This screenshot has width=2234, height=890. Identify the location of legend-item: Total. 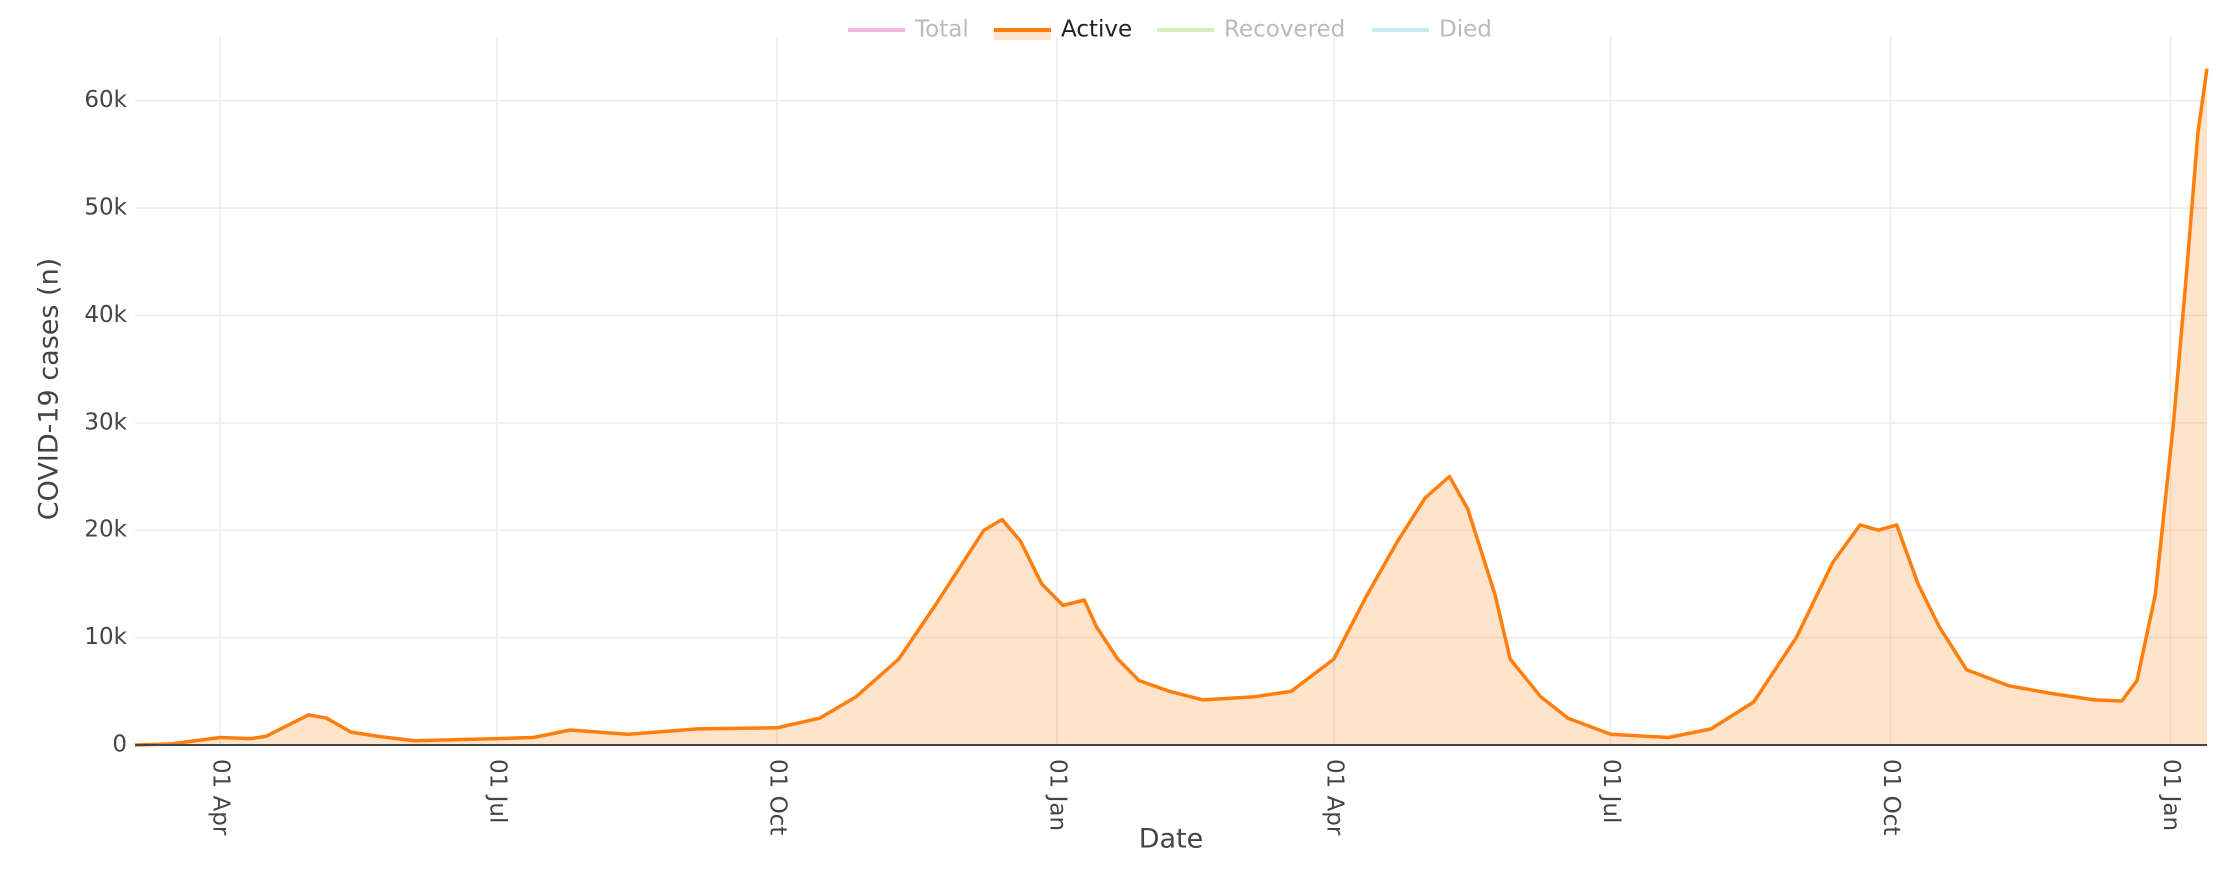
(908, 30).